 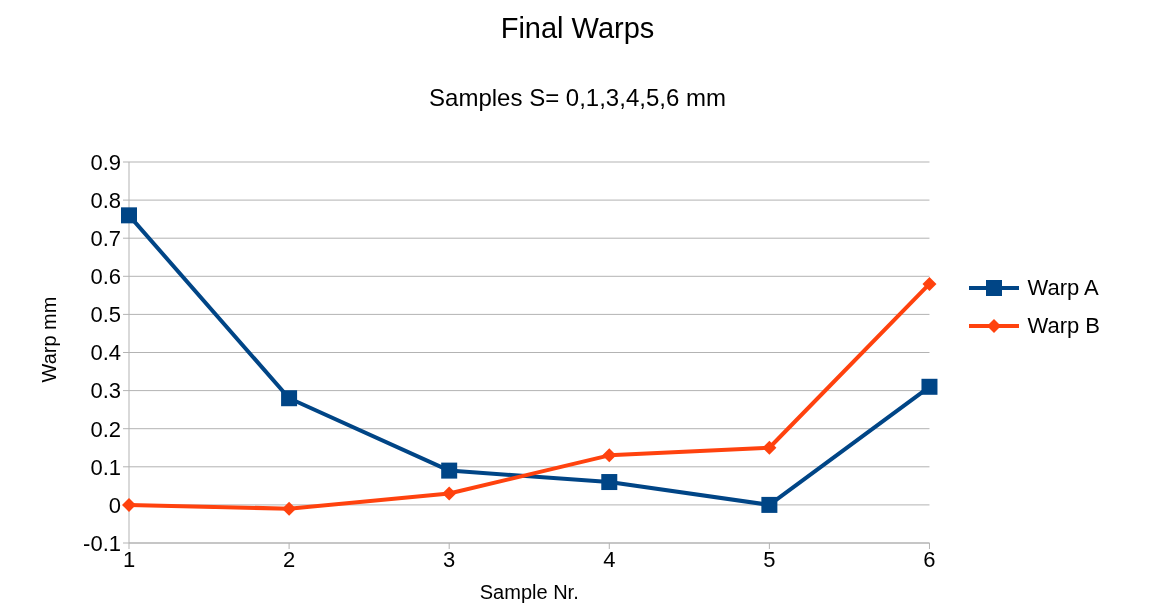 What do you see at coordinates (449, 559) in the screenshot?
I see `x-tick-label: 3` at bounding box center [449, 559].